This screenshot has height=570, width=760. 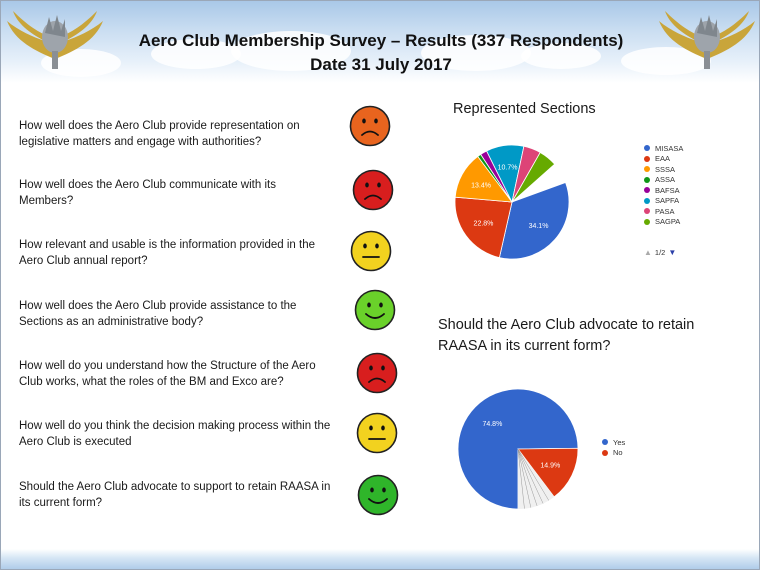 I want to click on raasa-legend: Yes No, so click(x=613, y=447).